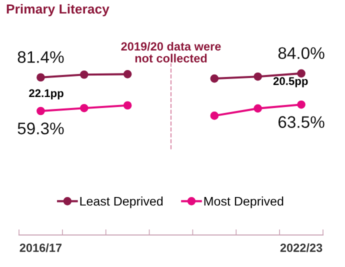 The image size is (345, 267). Describe the element at coordinates (301, 53) in the screenshot. I see `data-label: 84.0%` at that location.